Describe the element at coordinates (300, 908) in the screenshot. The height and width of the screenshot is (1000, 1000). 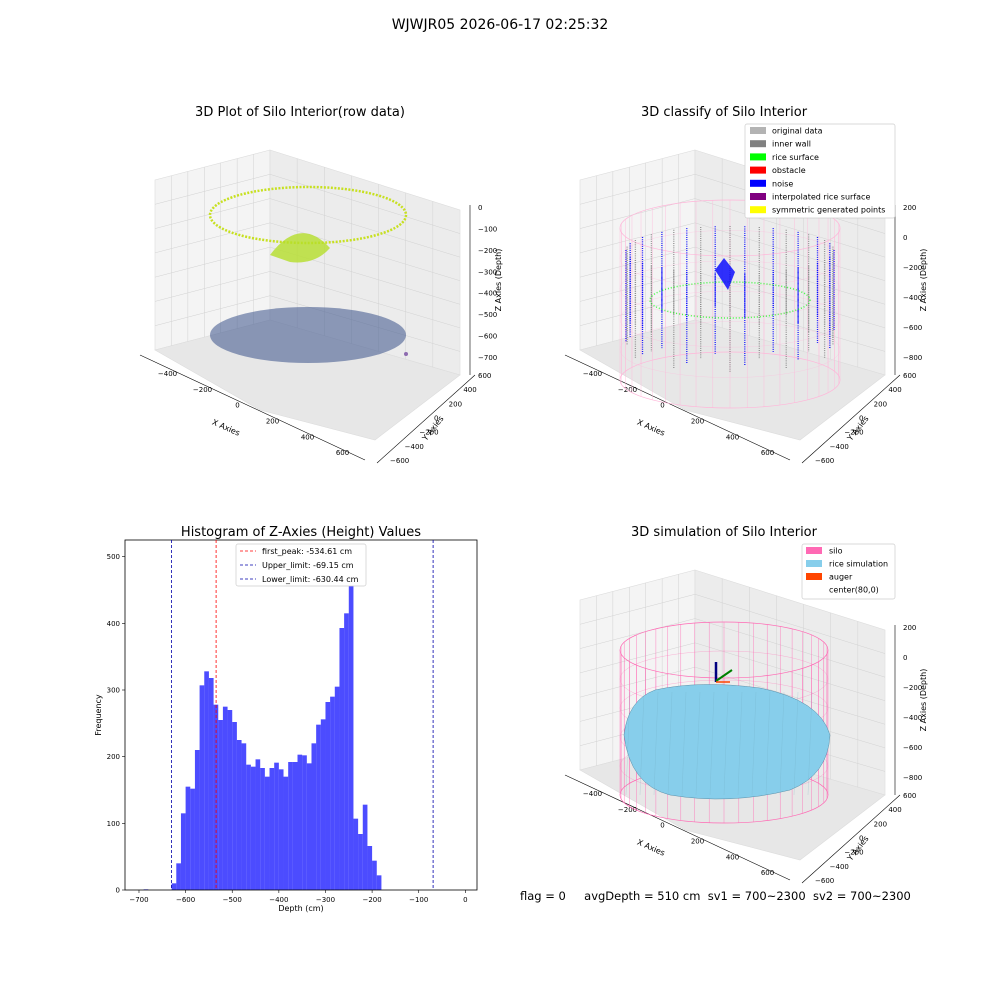
I see `histogram-x-label: Depth (cm)` at that location.